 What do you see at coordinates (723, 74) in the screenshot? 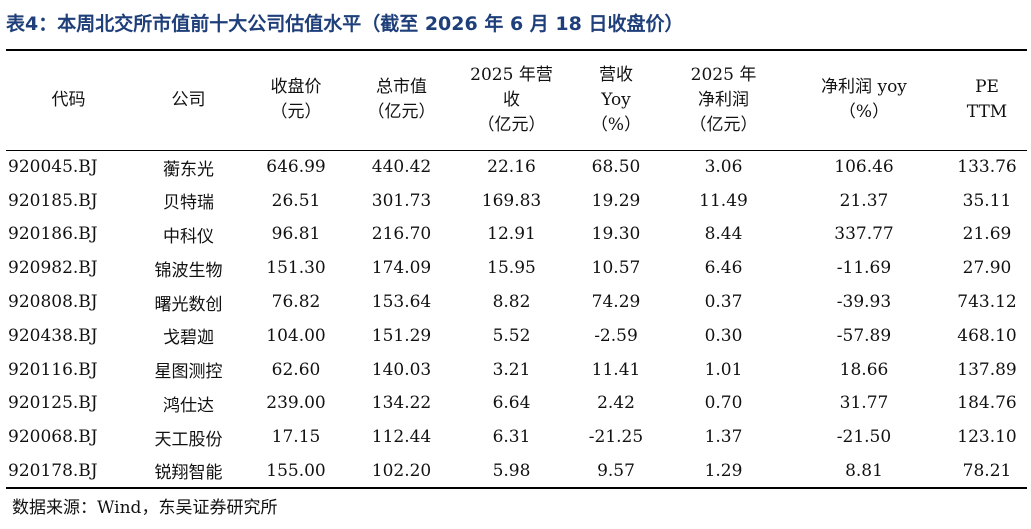
I see `header-line: 2025 年` at bounding box center [723, 74].